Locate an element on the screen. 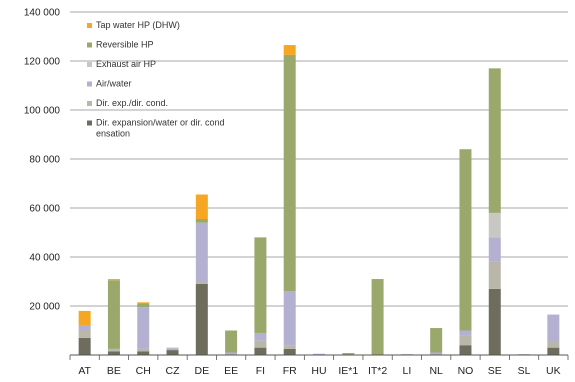 Image resolution: width=575 pixels, height=382 pixels. x-tick-label: IE*1 is located at coordinates (348, 371).